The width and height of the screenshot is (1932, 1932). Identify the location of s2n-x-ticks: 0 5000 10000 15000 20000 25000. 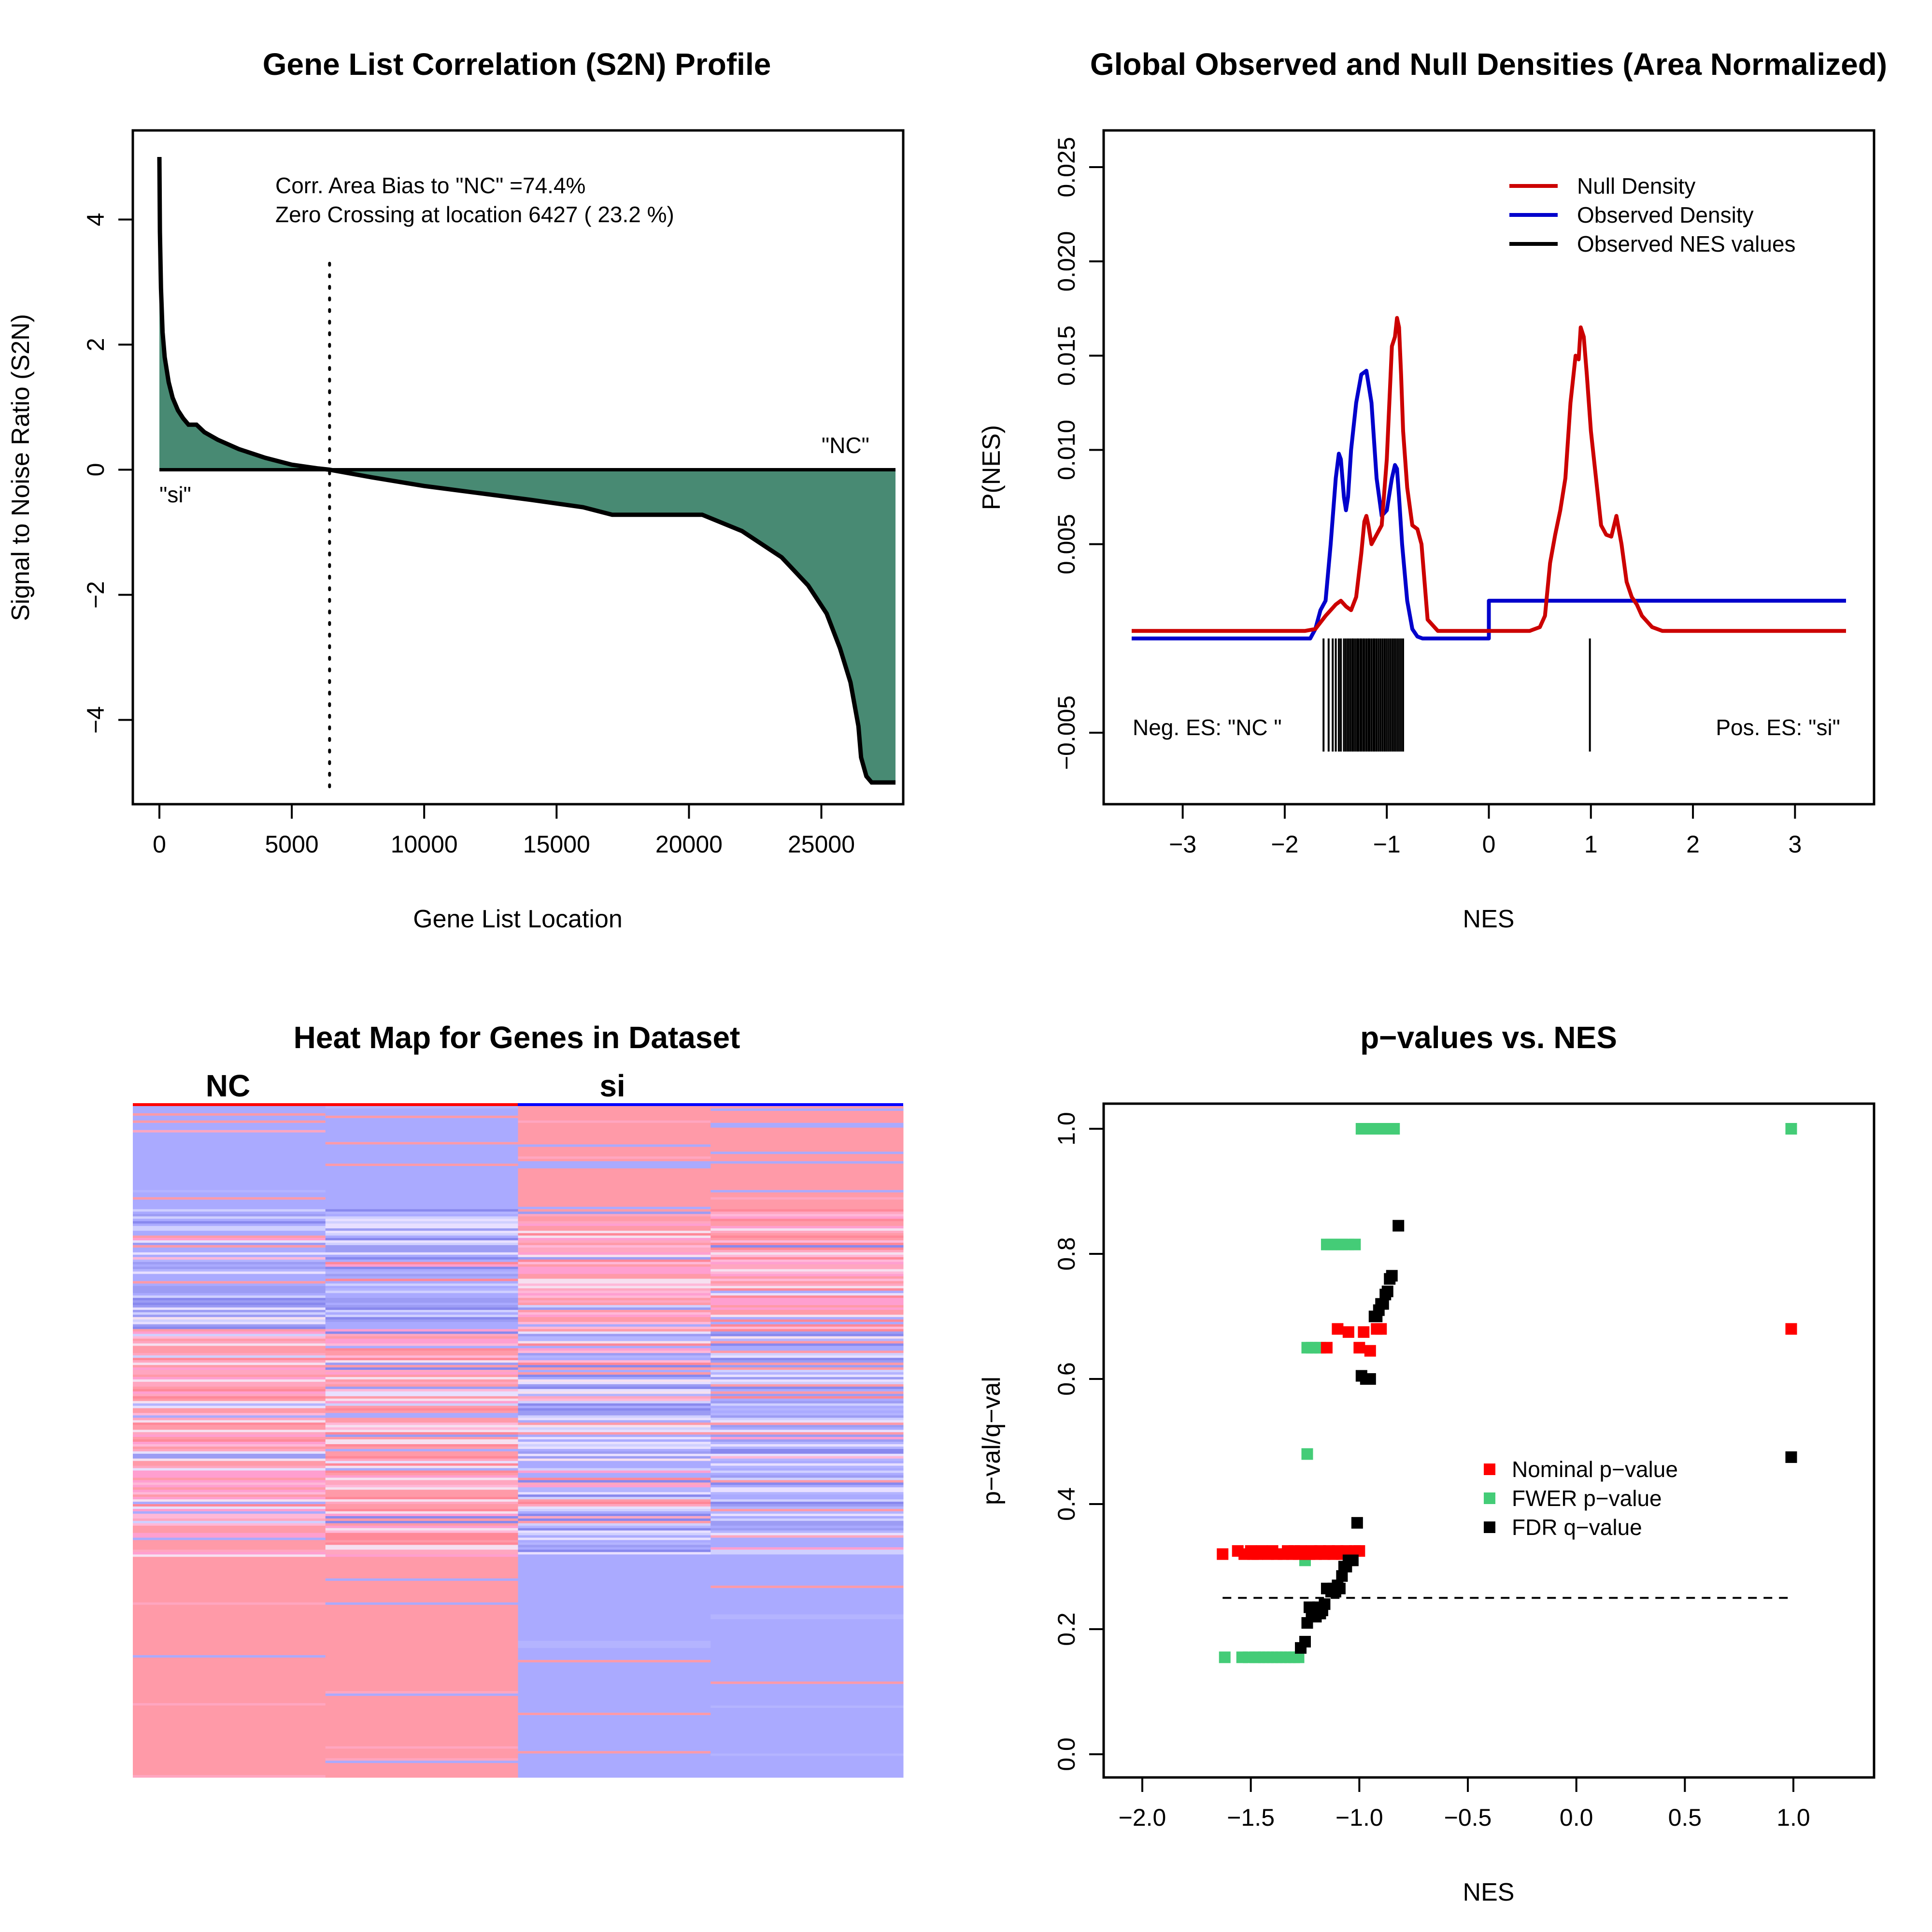
(504, 830).